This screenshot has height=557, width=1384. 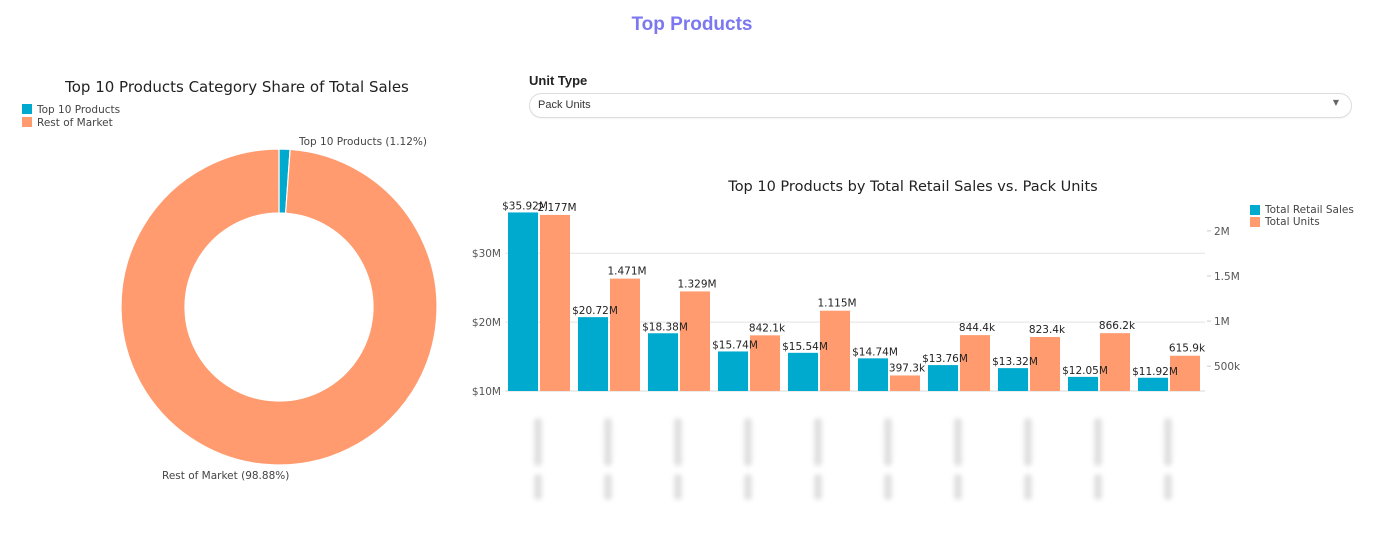 I want to click on bar-label-units: 842.1k, so click(x=767, y=328).